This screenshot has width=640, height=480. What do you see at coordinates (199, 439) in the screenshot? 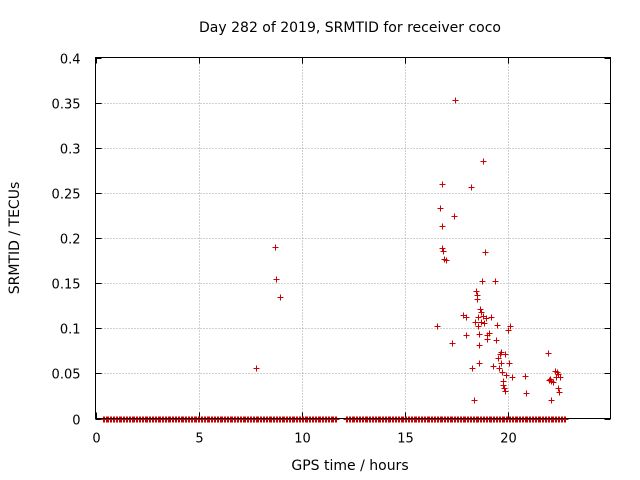
I see `x-tick-label: 5` at bounding box center [199, 439].